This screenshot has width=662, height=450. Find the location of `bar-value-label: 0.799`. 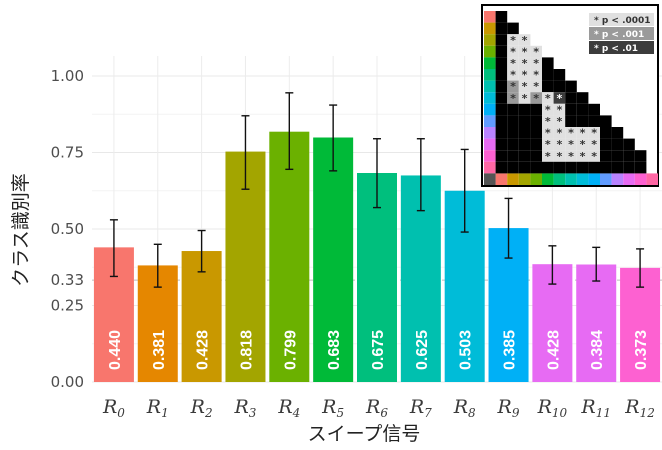

bar-value-label: 0.799 is located at coordinates (290, 350).